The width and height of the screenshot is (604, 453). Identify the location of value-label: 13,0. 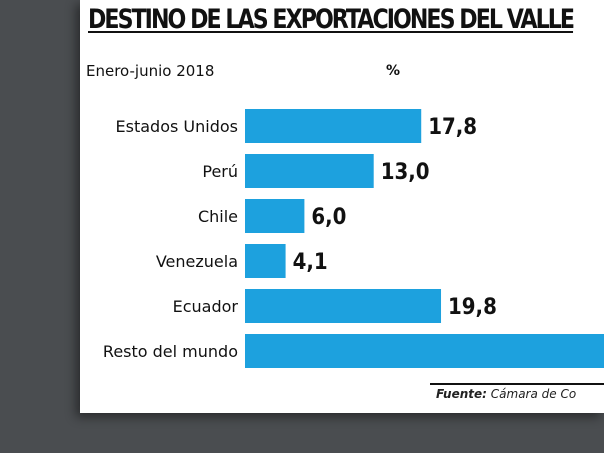
(405, 172).